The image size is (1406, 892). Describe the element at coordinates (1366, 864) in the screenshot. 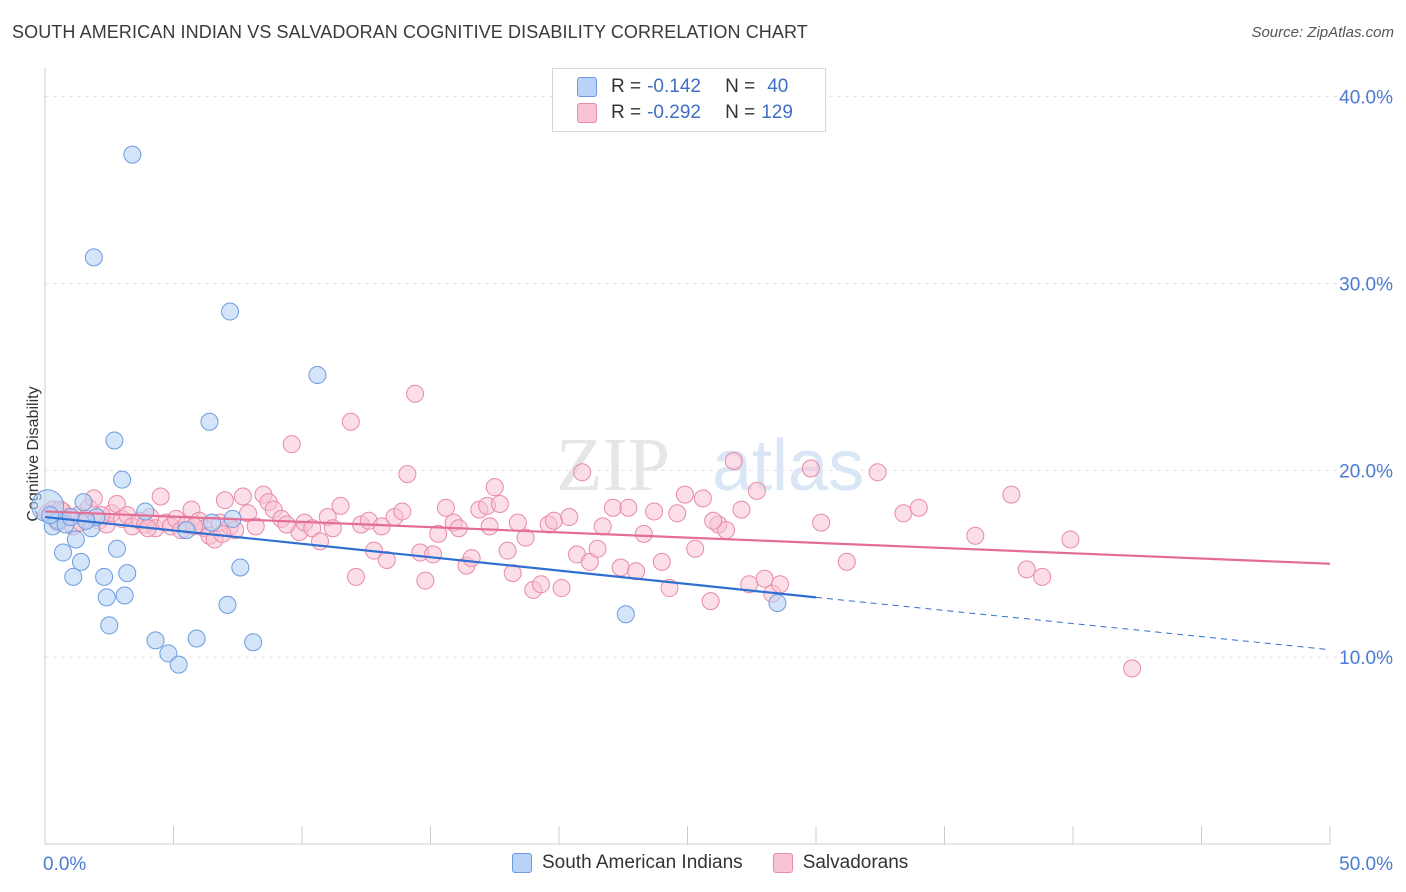

I see `x-tick-label: 50.0%` at that location.